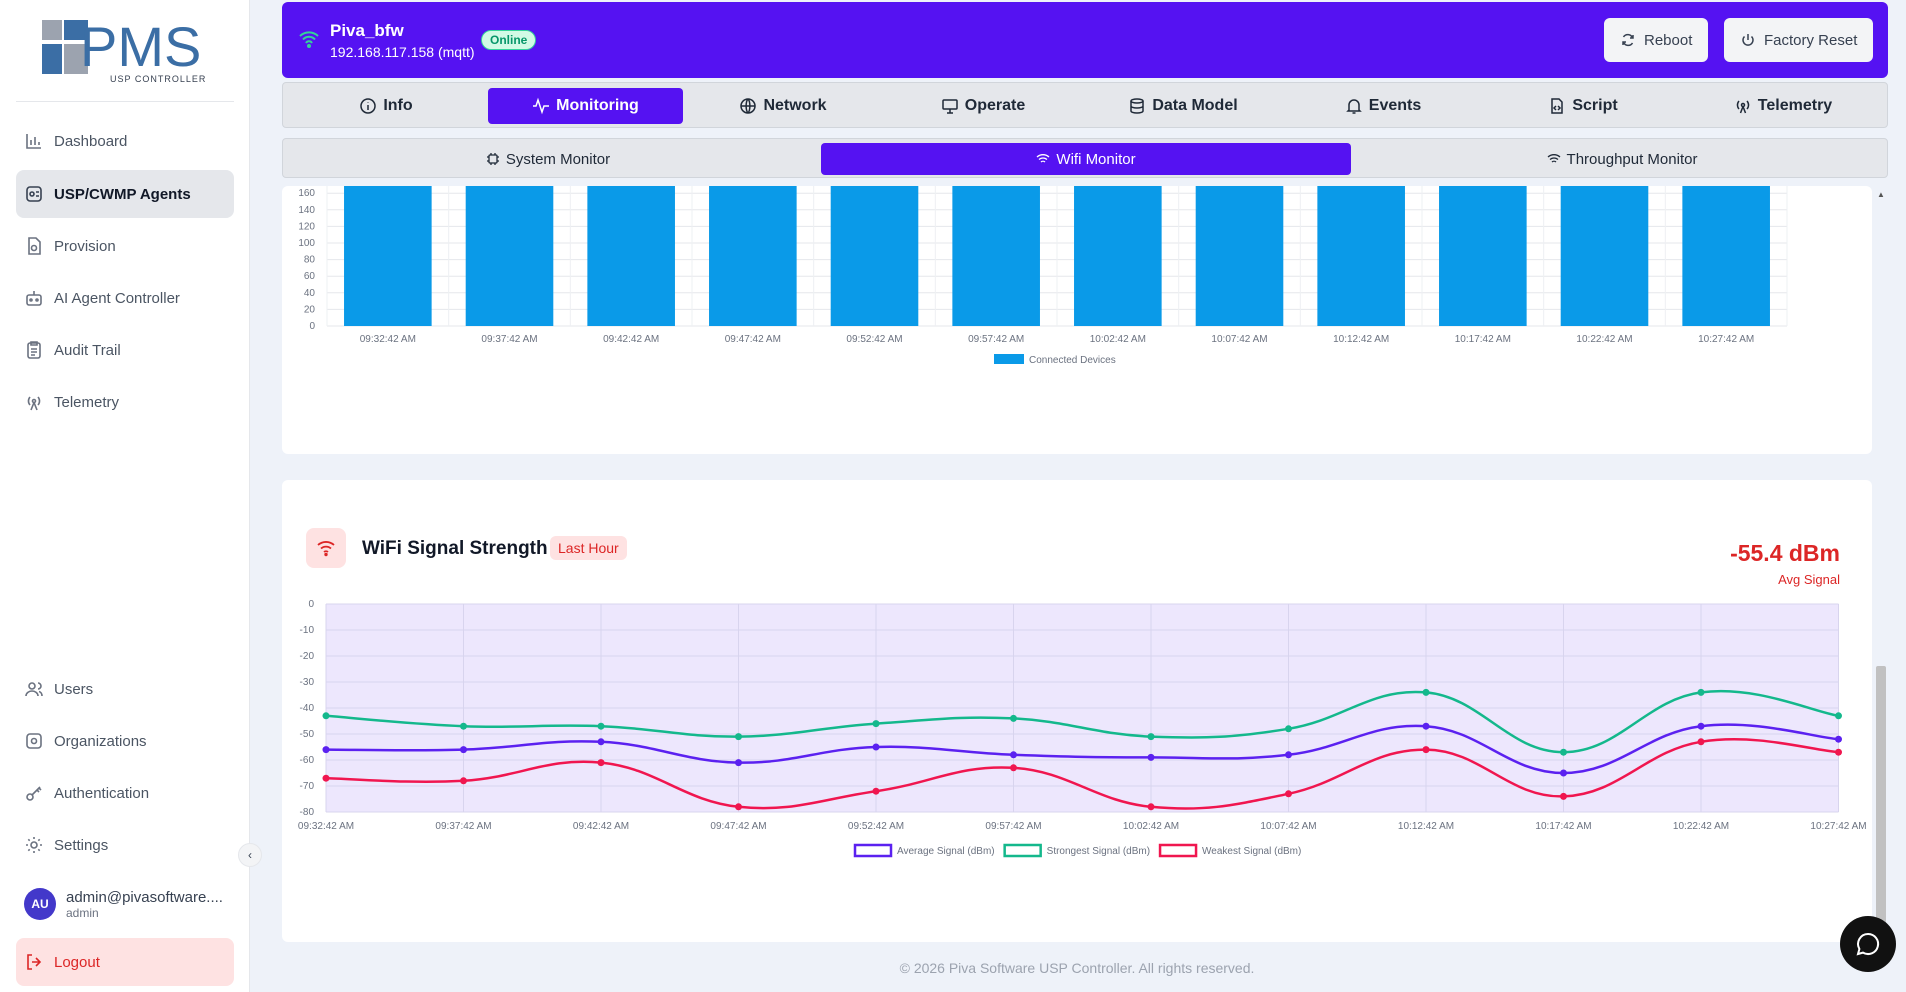 The width and height of the screenshot is (1906, 992). I want to click on device-ip: 192.168.117.158 (mqtt), so click(402, 52).